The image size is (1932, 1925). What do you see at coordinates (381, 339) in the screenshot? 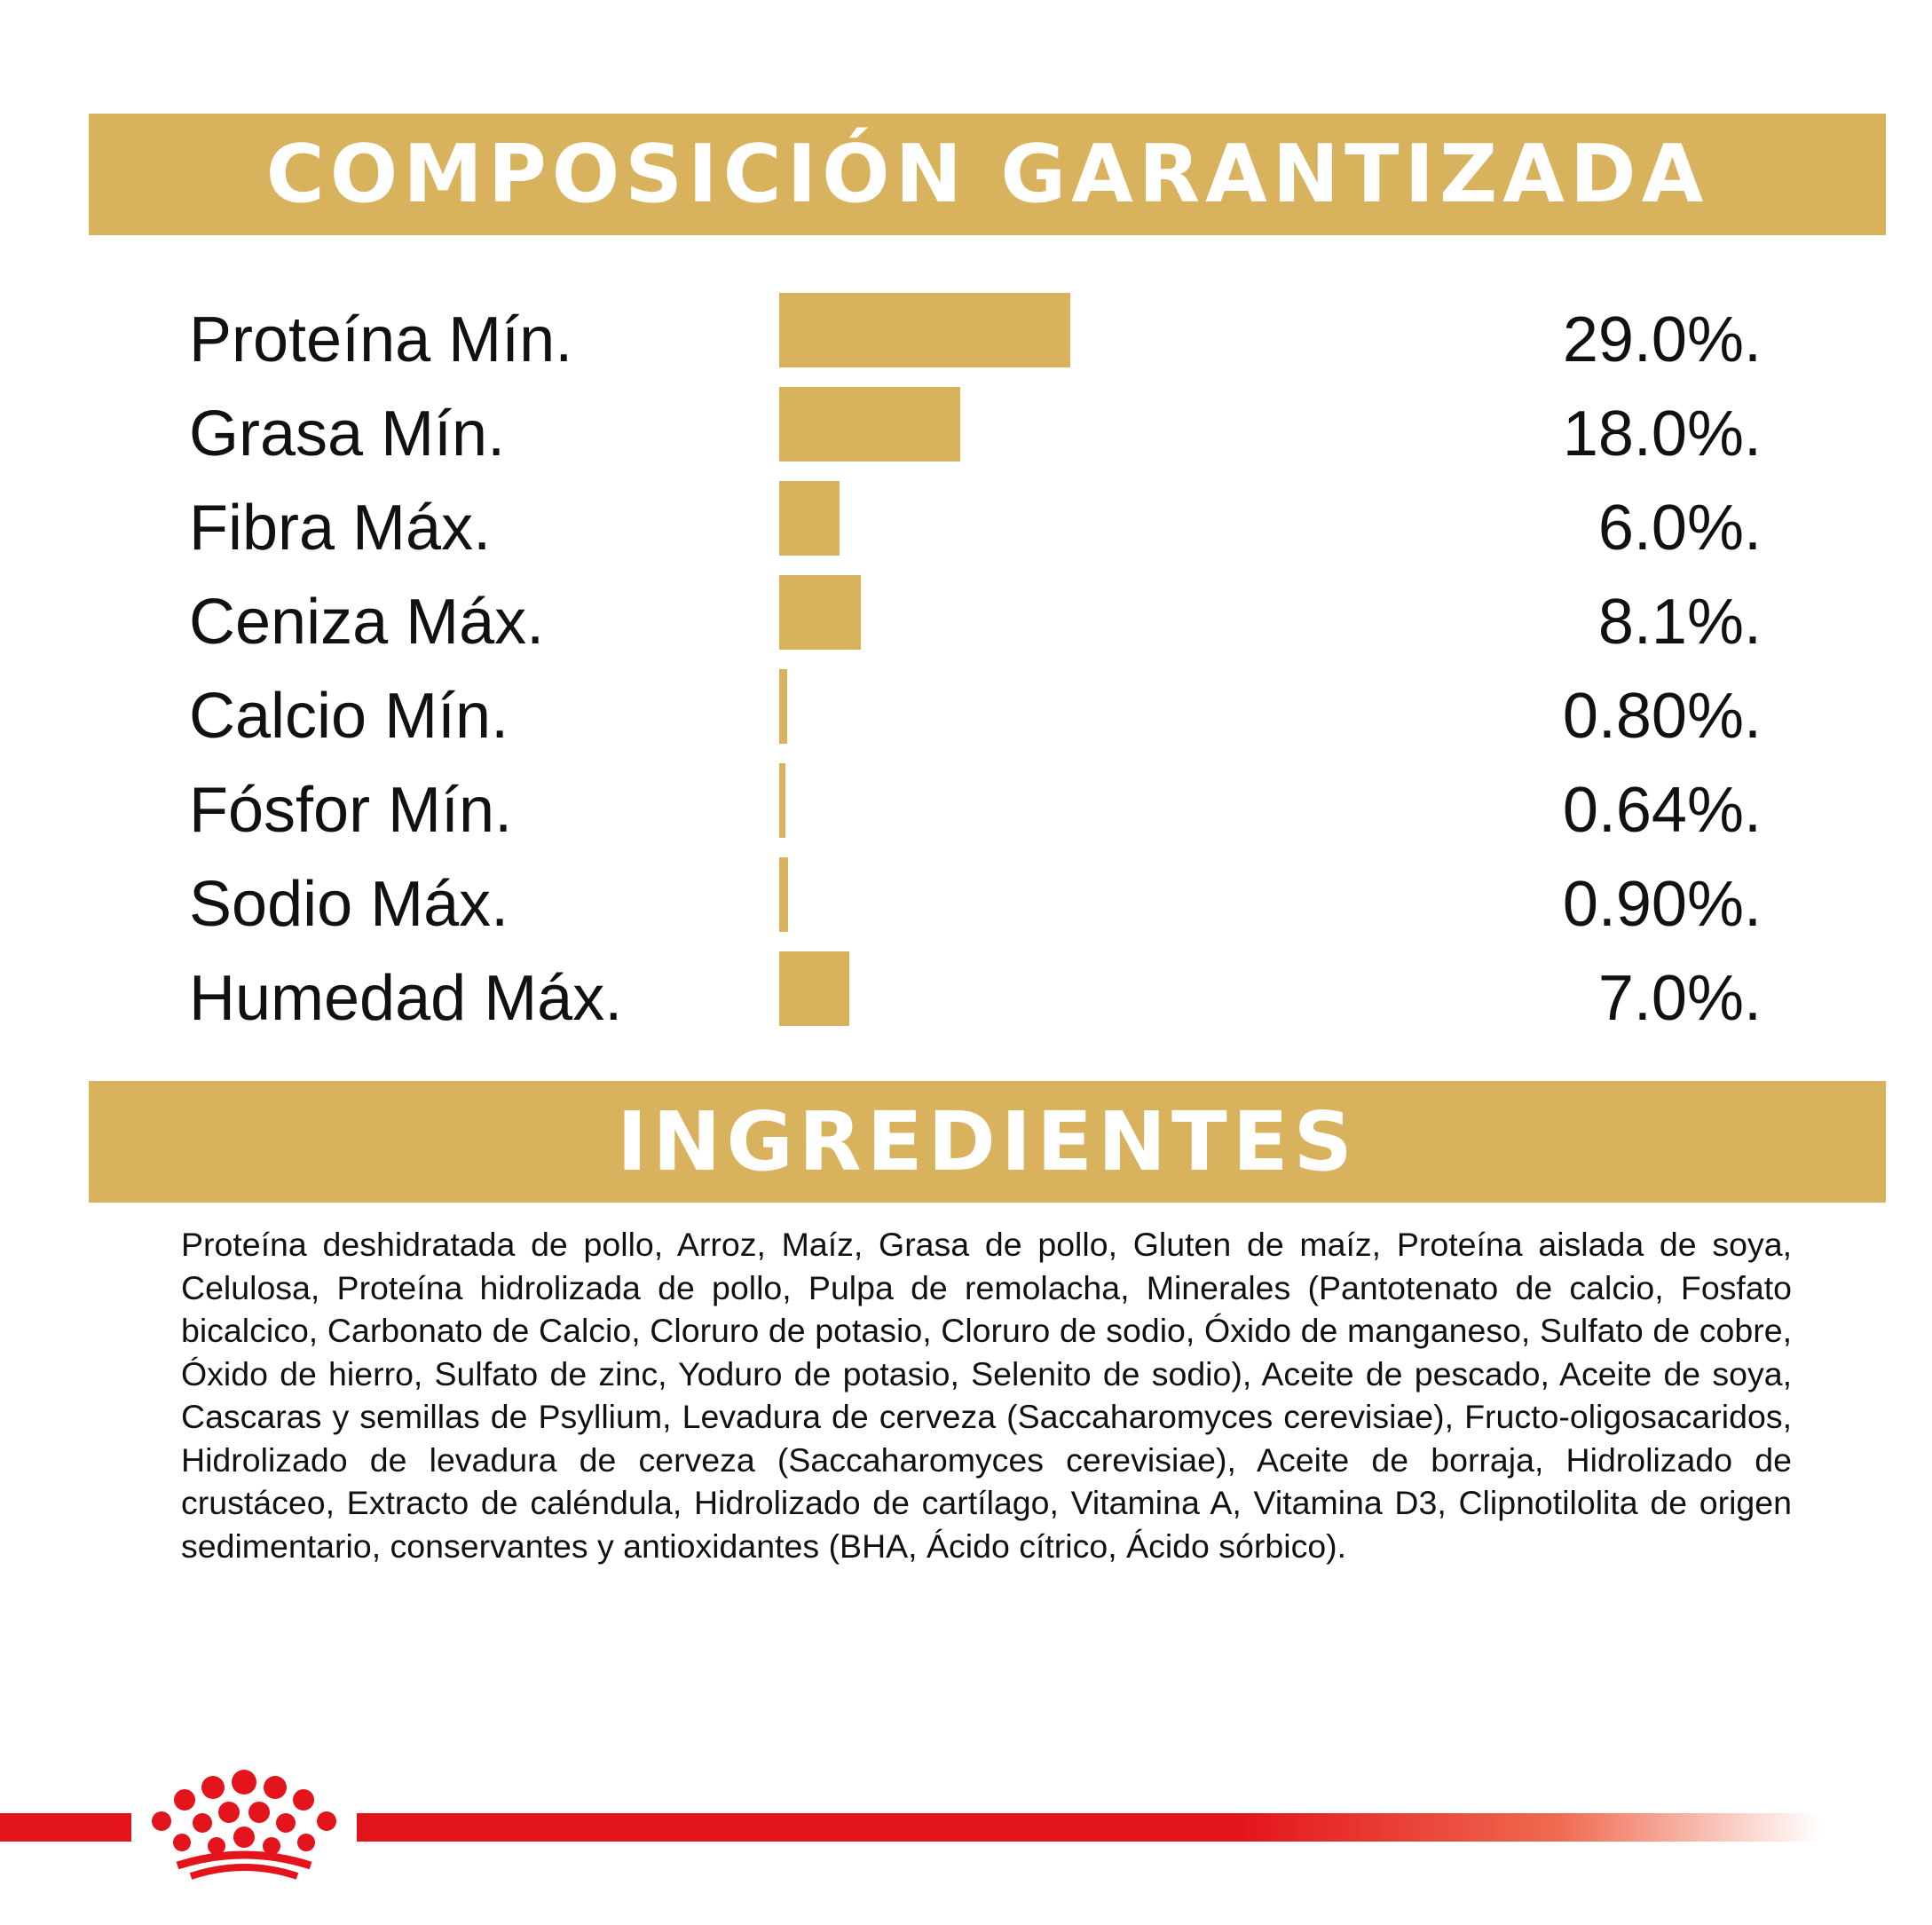
I see `nutrition-label: Proteína Mín.` at bounding box center [381, 339].